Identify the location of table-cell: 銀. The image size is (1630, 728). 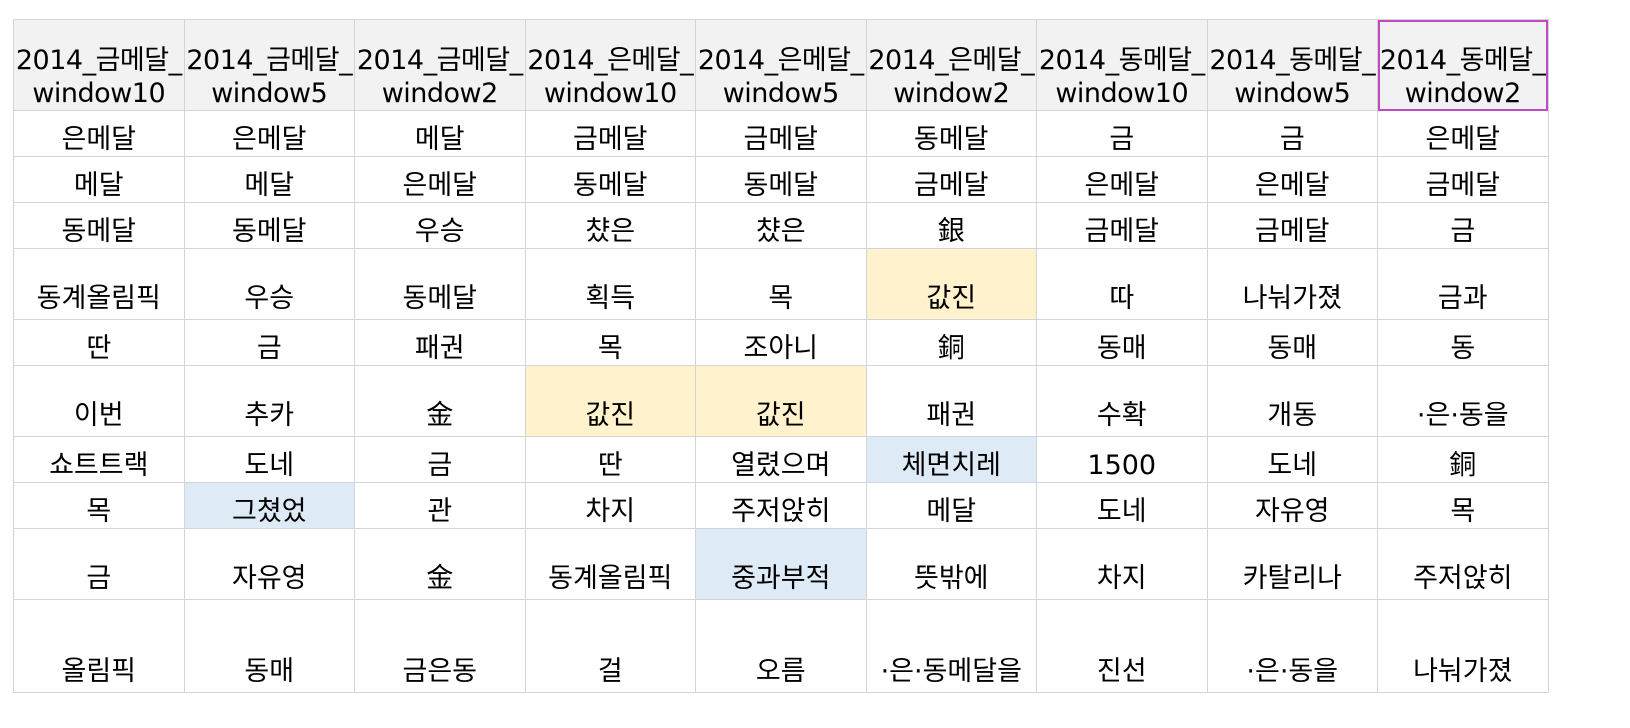
(951, 225).